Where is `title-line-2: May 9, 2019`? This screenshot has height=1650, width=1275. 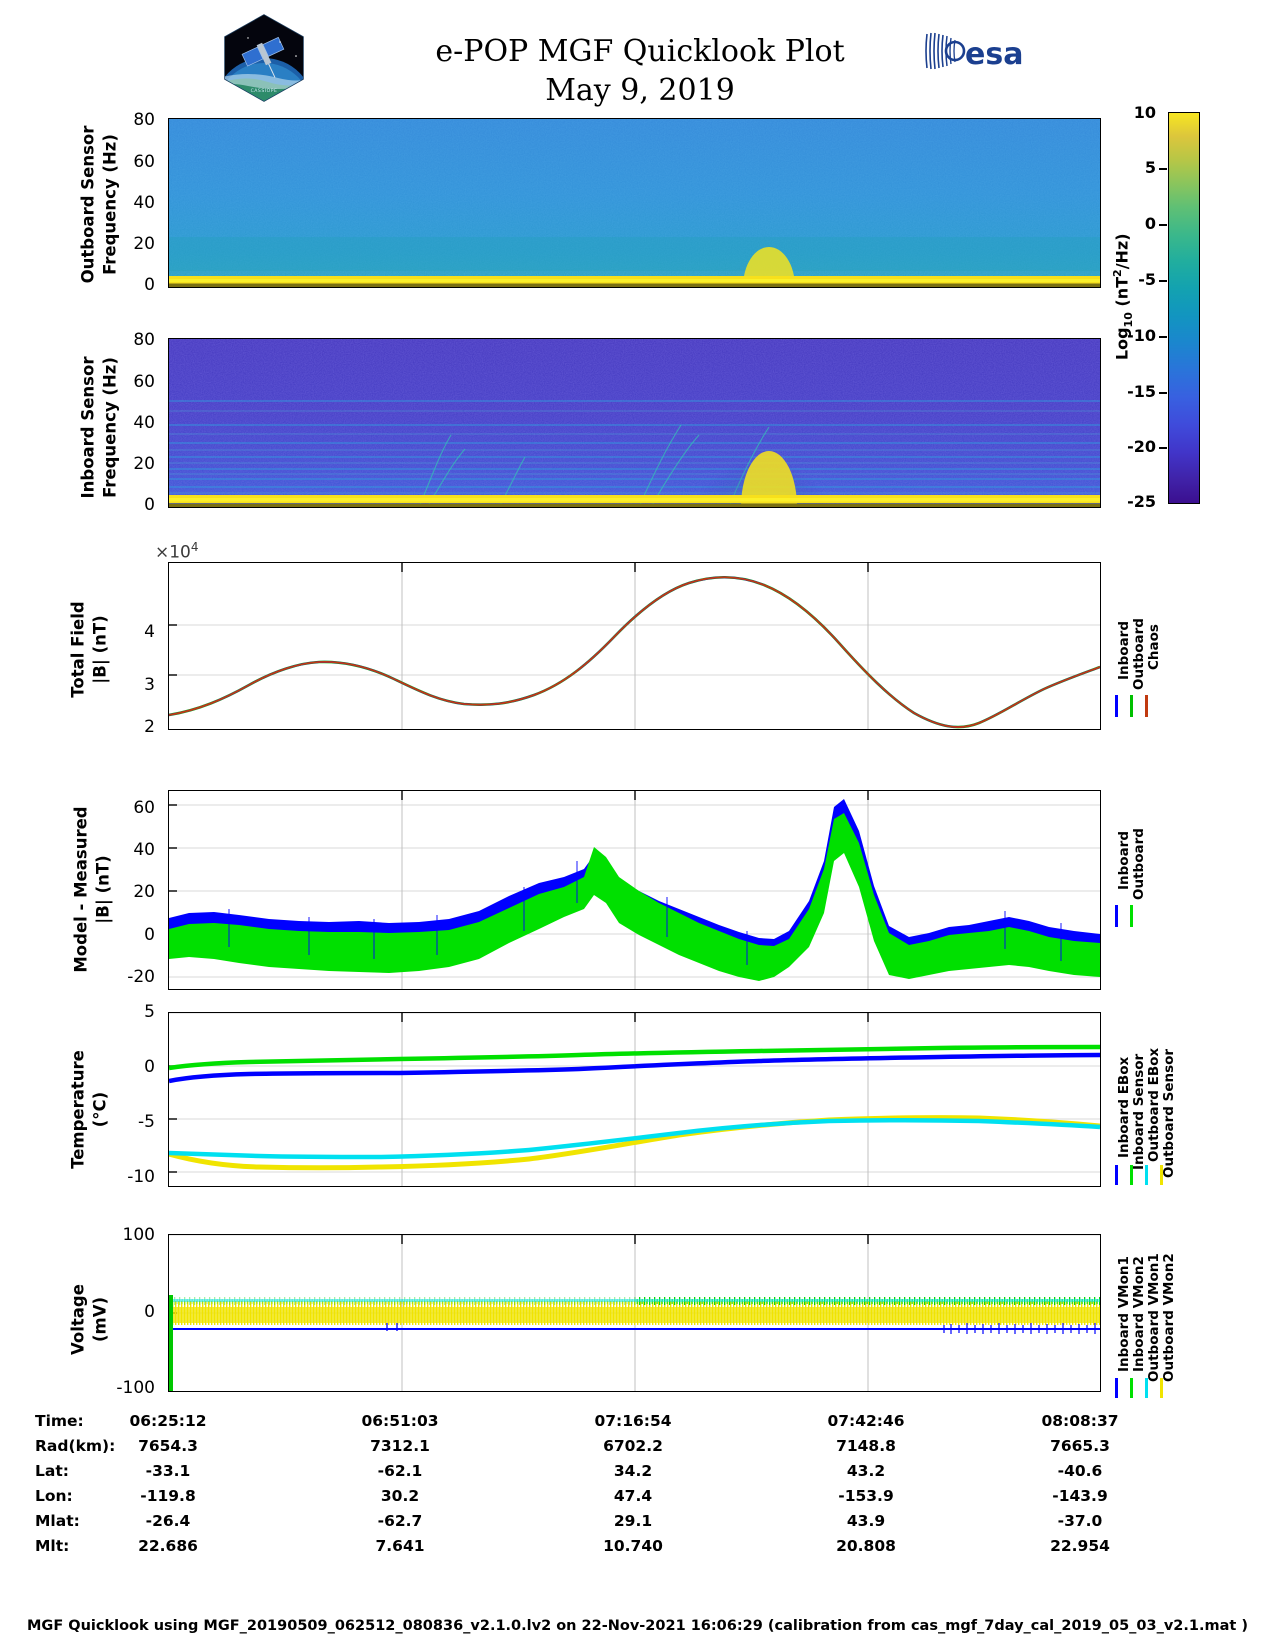 title-line-2: May 9, 2019 is located at coordinates (640, 90).